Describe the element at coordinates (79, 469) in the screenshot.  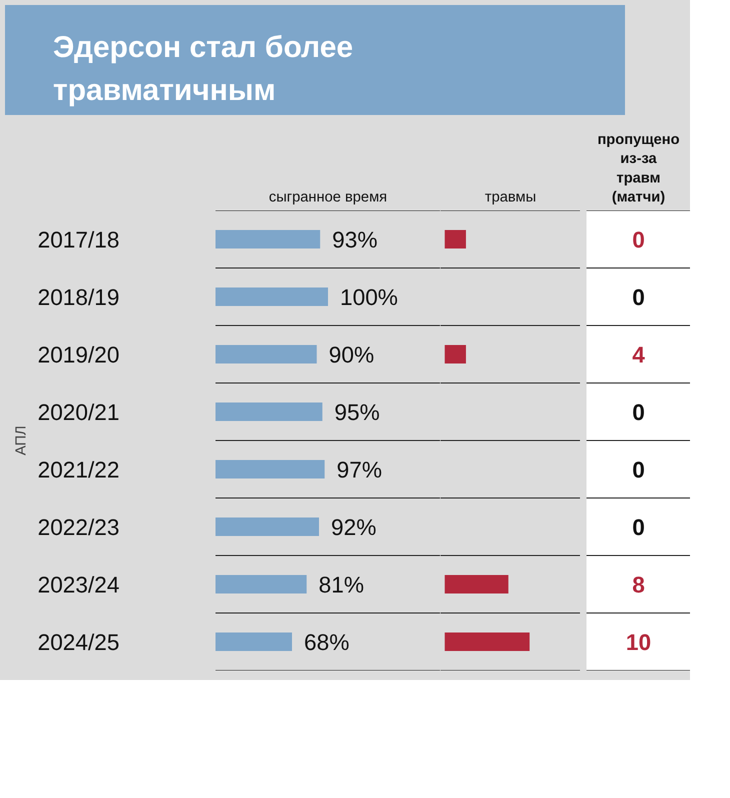
I see `y-tick-label: 2021/22` at that location.